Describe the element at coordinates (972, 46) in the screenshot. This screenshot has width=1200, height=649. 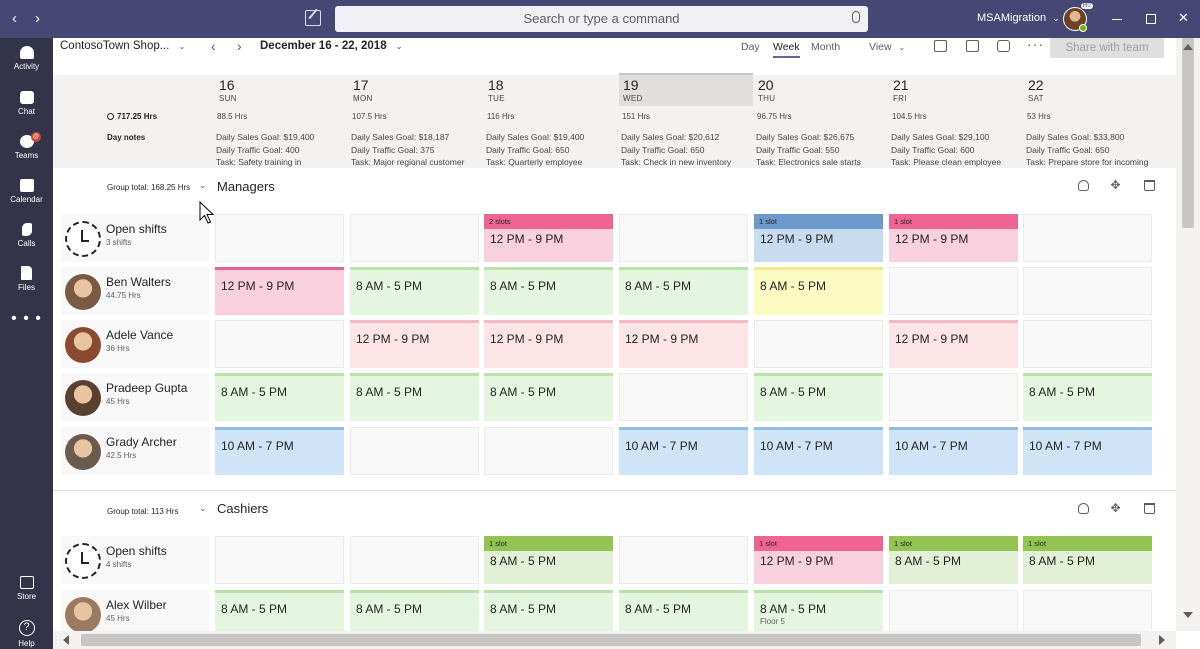
I see `copy-icon` at that location.